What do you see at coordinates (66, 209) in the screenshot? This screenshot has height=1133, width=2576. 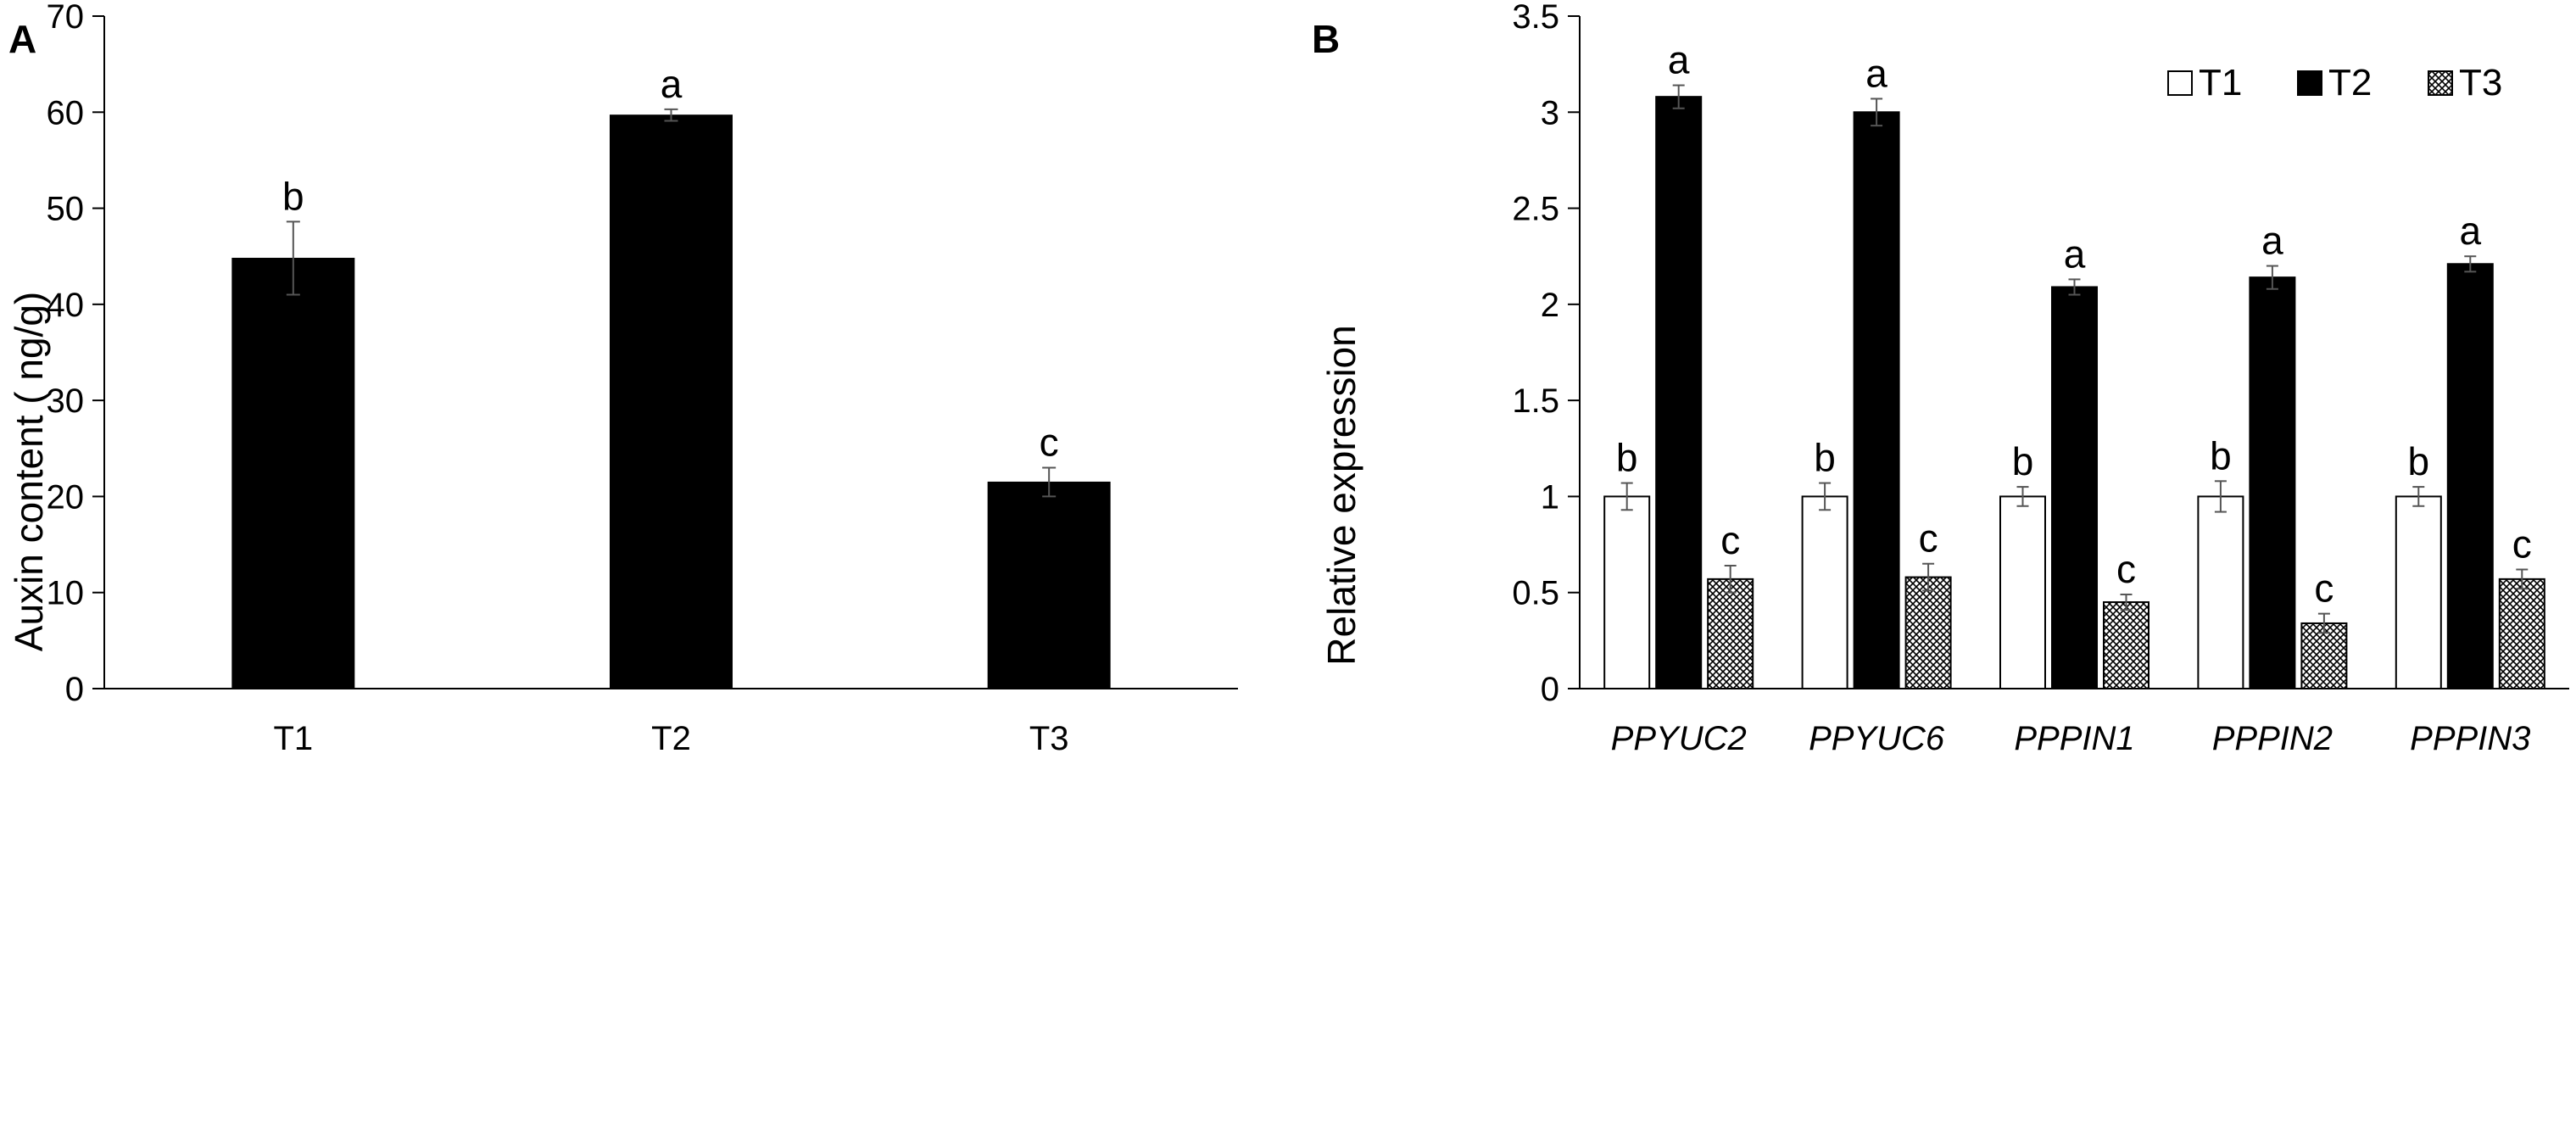 I see `panel-a-y-tick-label: 50` at bounding box center [66, 209].